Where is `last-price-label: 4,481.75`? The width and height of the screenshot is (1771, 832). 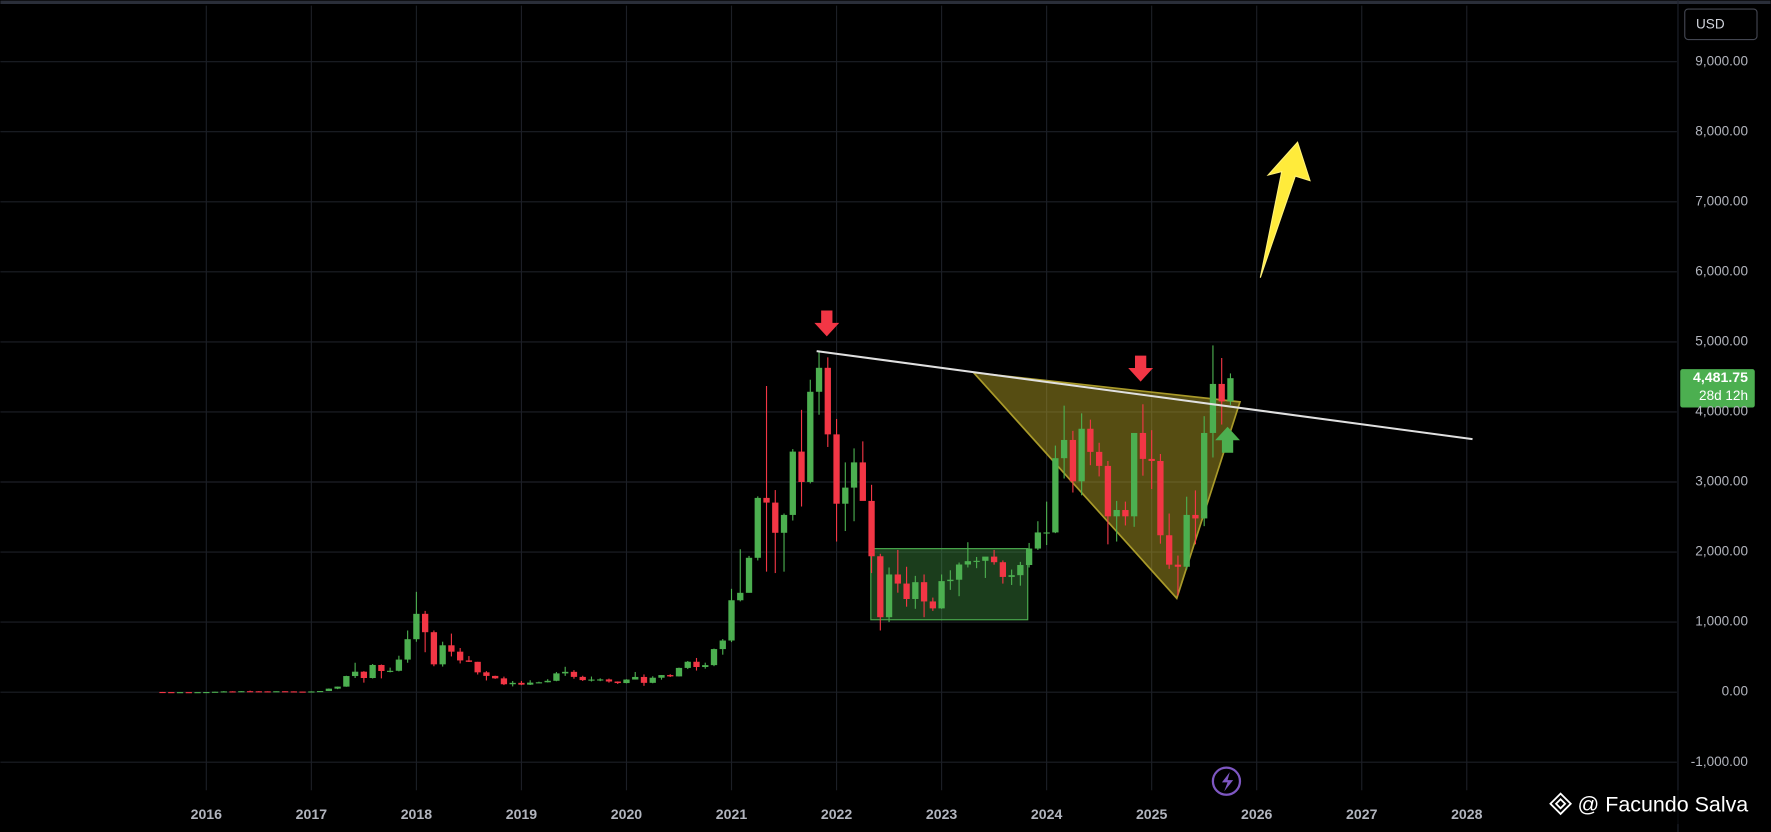 last-price-label: 4,481.75 is located at coordinates (1720, 377).